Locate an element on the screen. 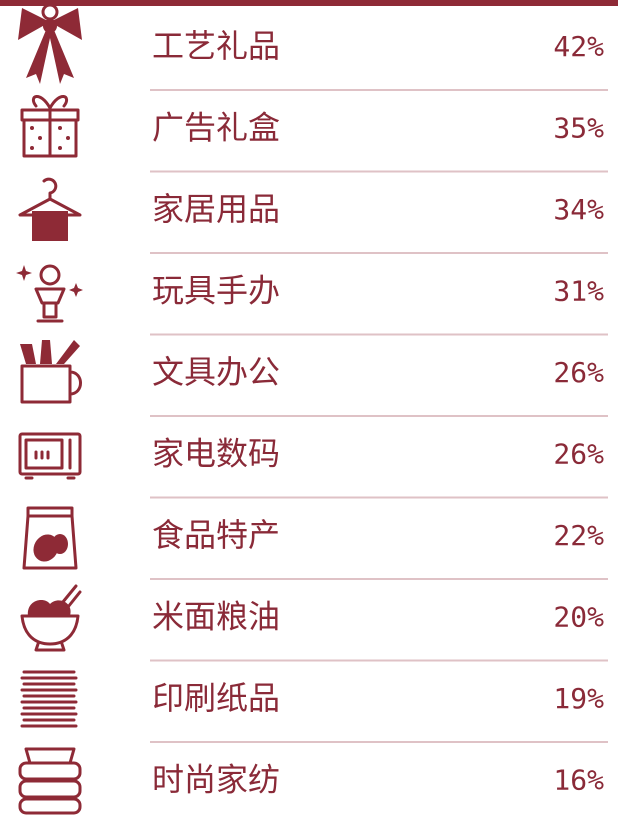 This screenshot has height=819, width=618. category-percent: 35% is located at coordinates (578, 128).